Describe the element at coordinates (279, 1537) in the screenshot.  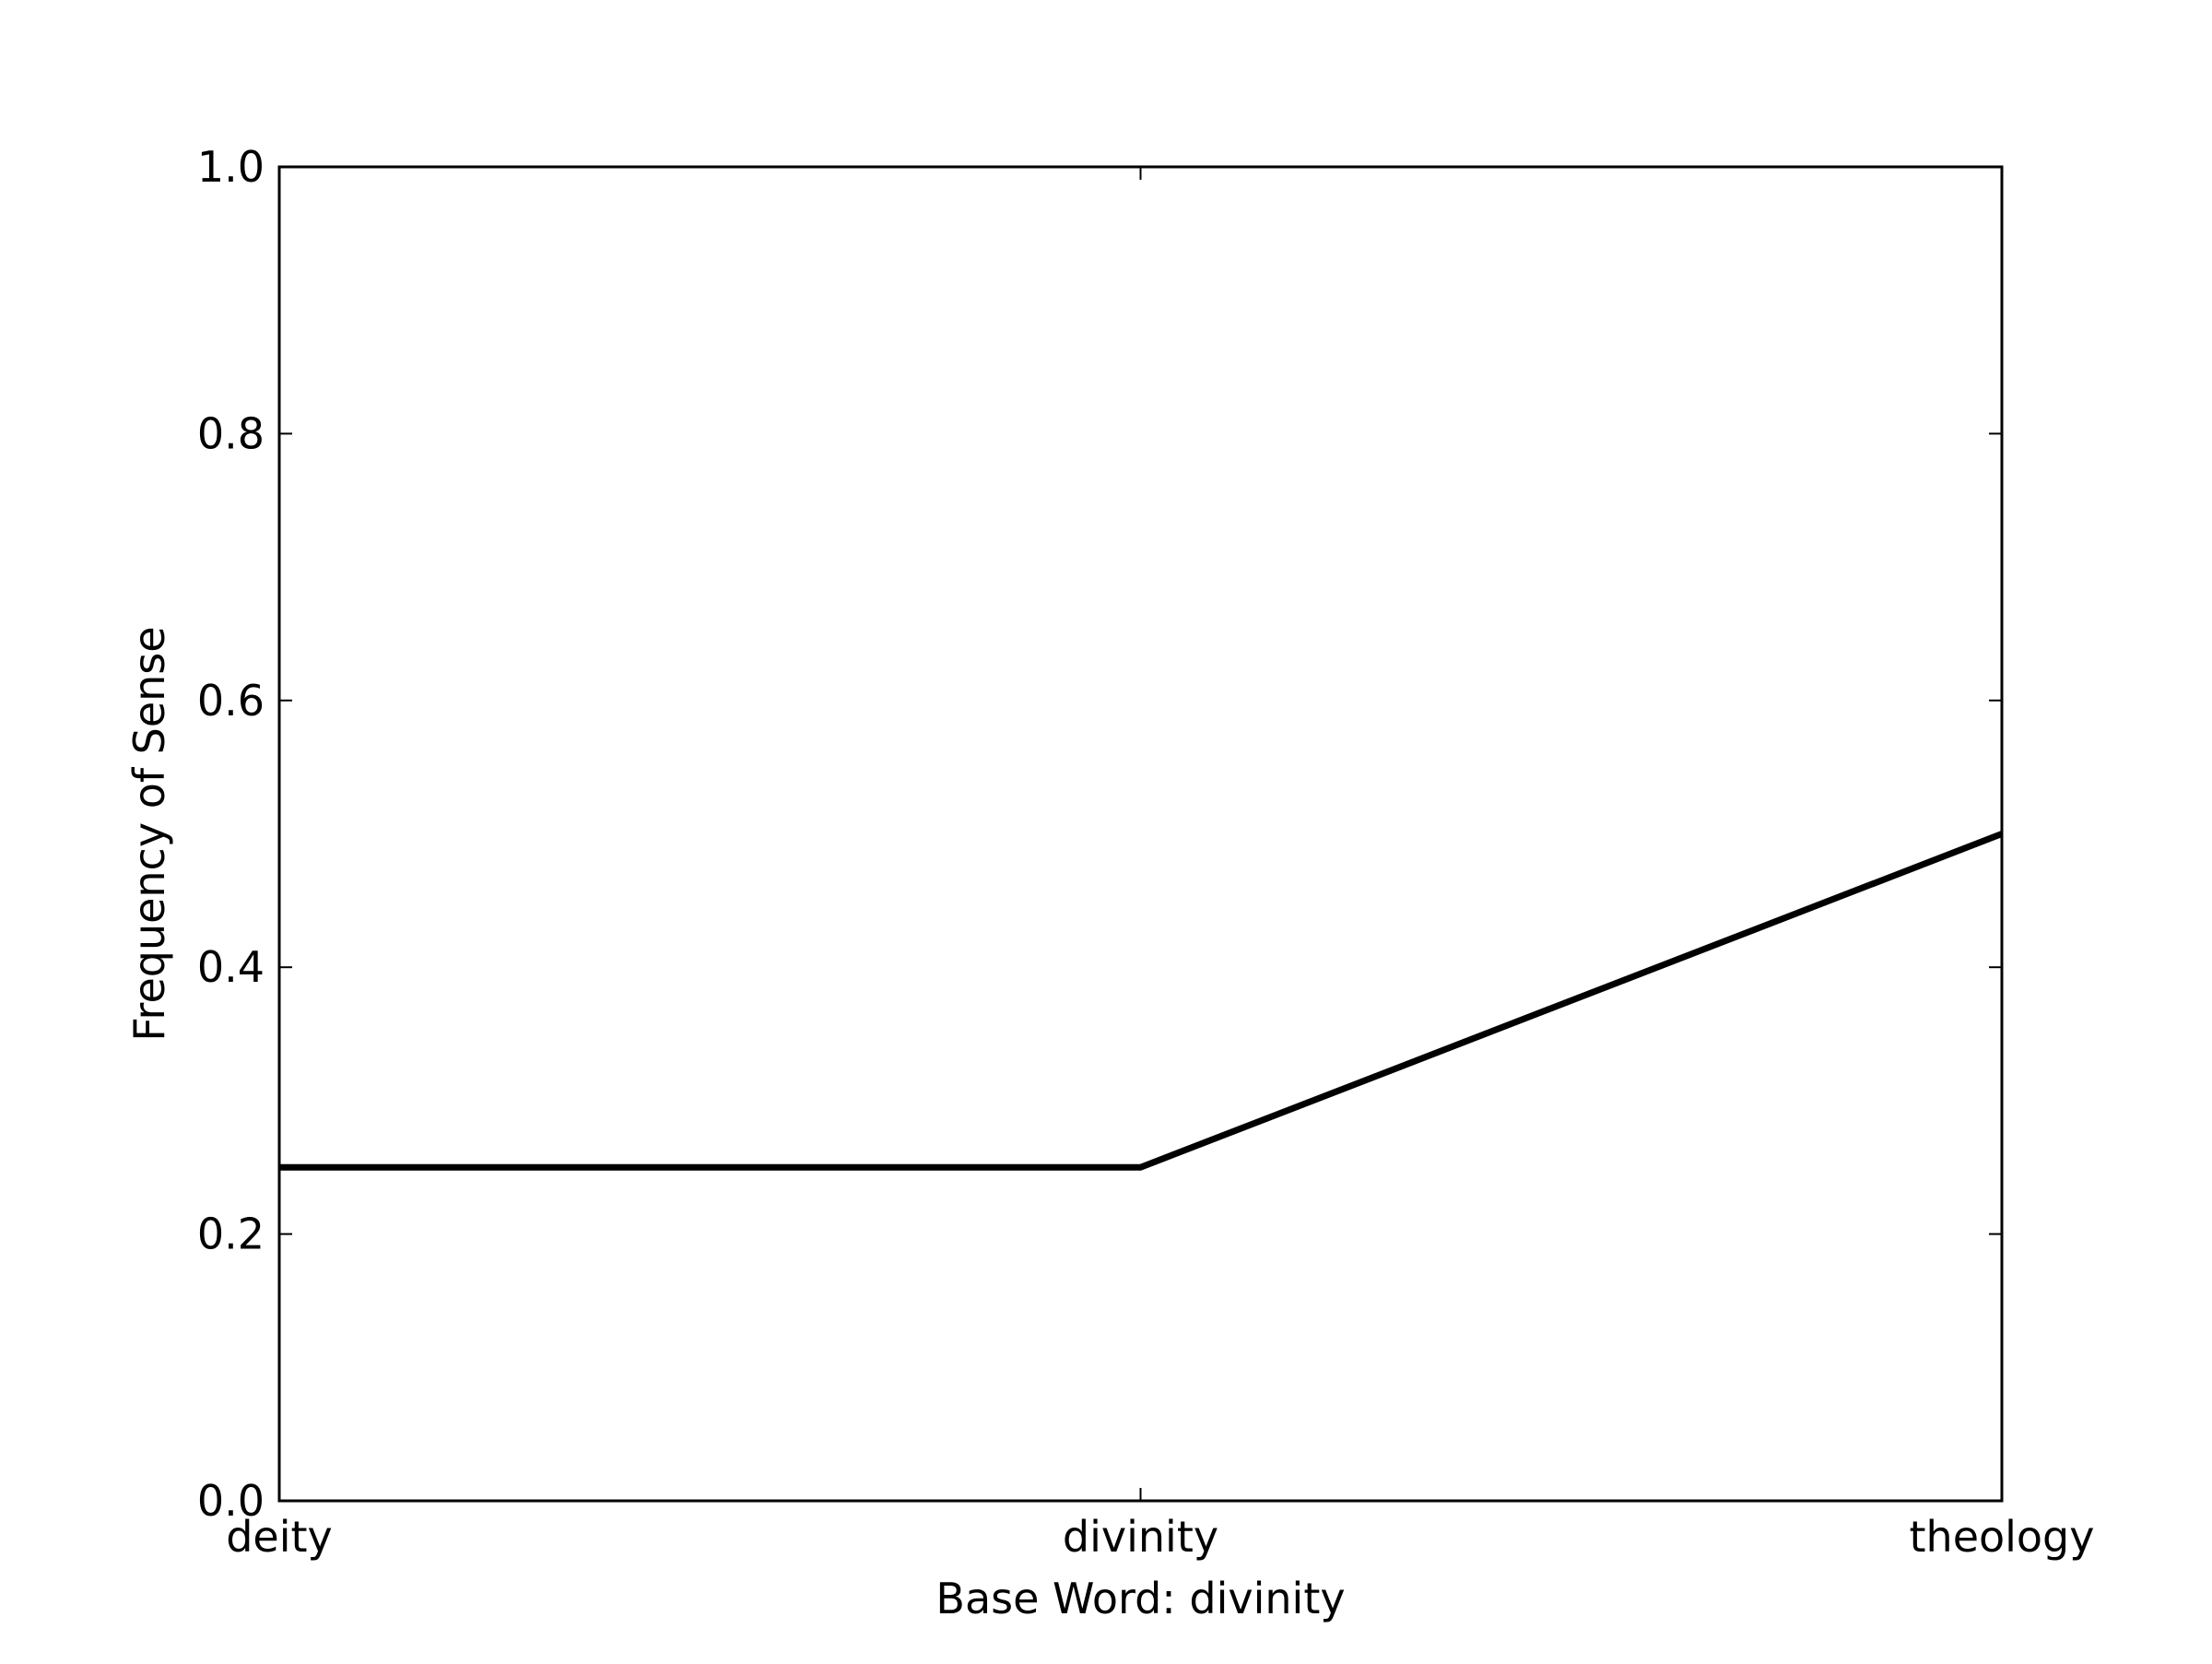
I see `x-tick-label-deity: deity` at that location.